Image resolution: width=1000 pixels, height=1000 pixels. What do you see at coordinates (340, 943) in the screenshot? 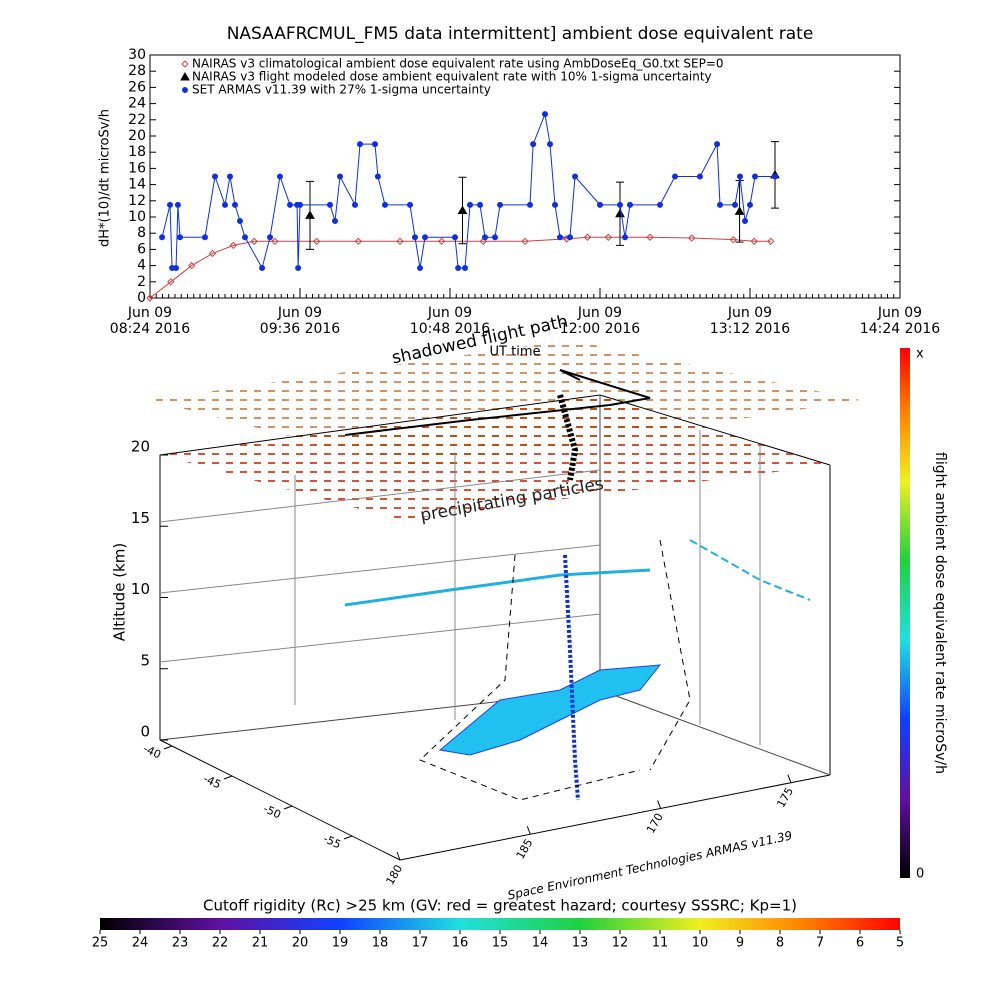
I see `colorbar-tick-label: 19` at bounding box center [340, 943].